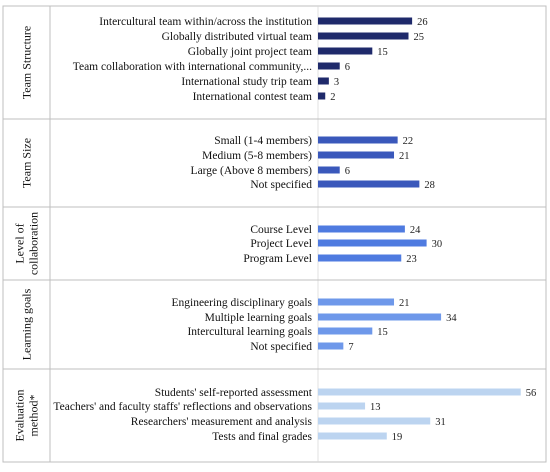 Image resolution: width=550 pixels, height=472 pixels. What do you see at coordinates (27, 62) in the screenshot?
I see `group-label-team-structure: Team Structure` at bounding box center [27, 62].